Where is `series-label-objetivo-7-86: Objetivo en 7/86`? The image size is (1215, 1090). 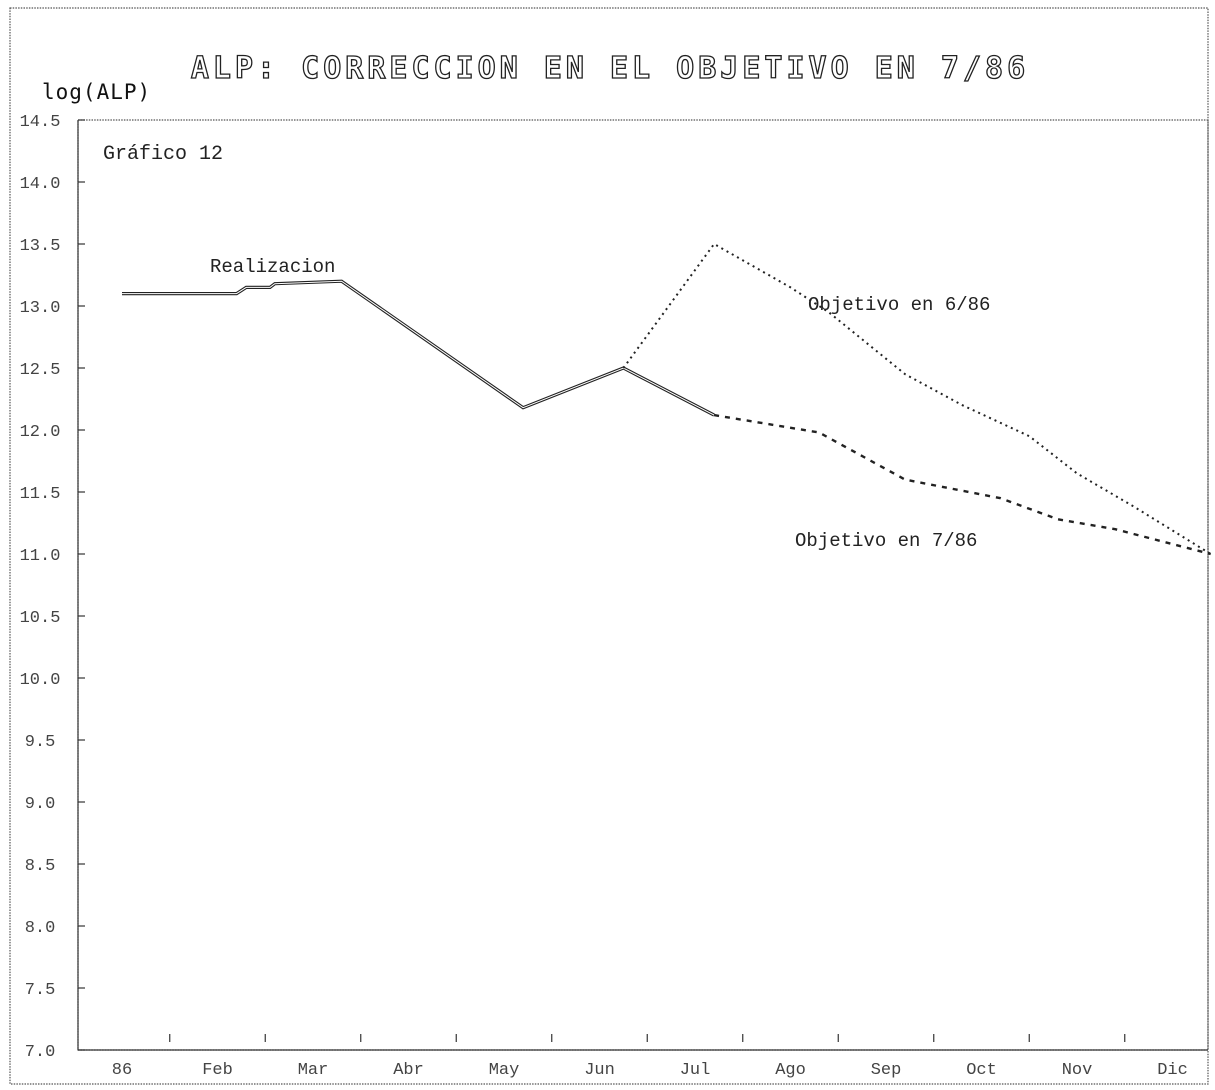 series-label-objetivo-7-86: Objetivo en 7/86 is located at coordinates (886, 541).